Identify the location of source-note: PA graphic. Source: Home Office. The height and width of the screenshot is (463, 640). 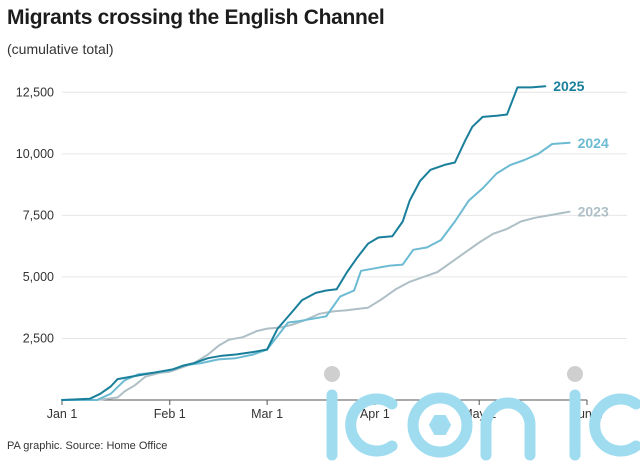
(87, 446).